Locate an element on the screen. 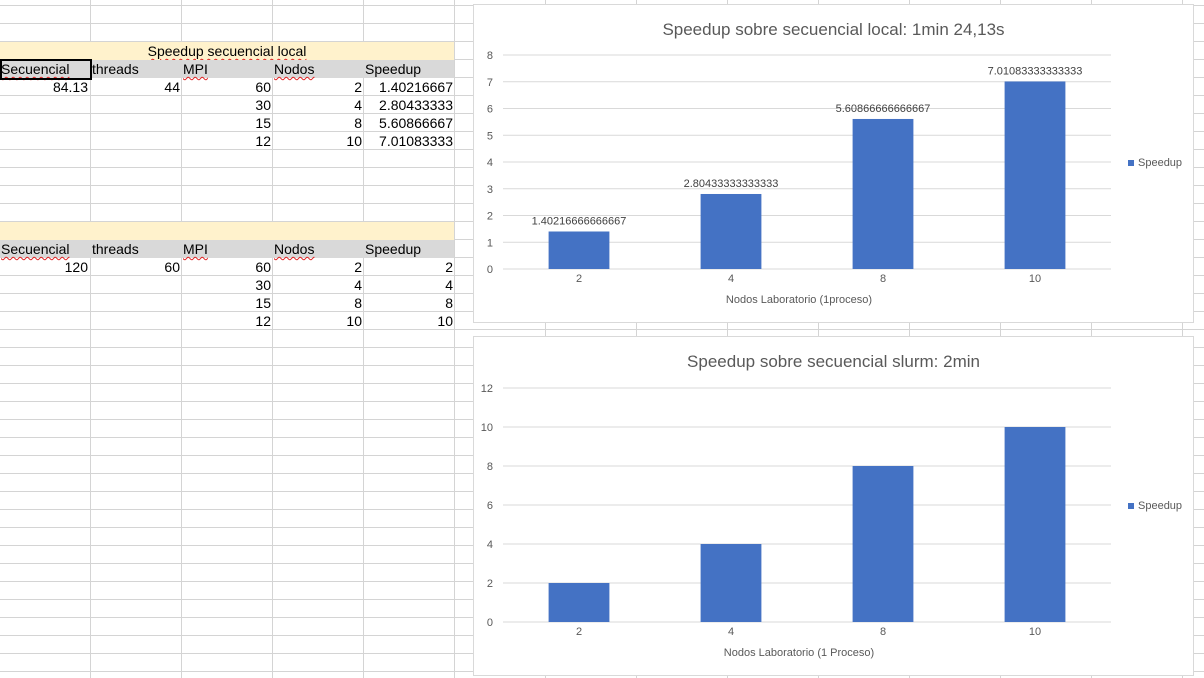 The height and width of the screenshot is (678, 1204). table1-secuencial-value: 84.13 is located at coordinates (70, 87).